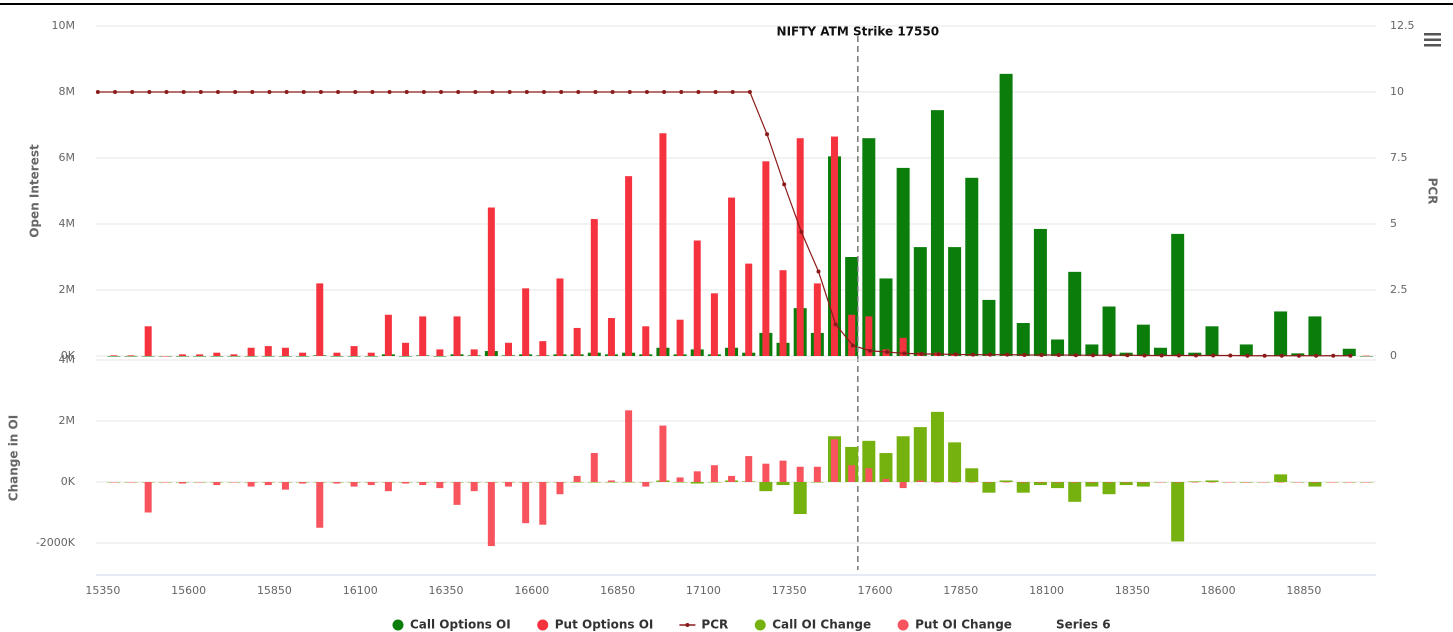  What do you see at coordinates (1433, 191) in the screenshot?
I see `y2-axis-title: PCR` at bounding box center [1433, 191].